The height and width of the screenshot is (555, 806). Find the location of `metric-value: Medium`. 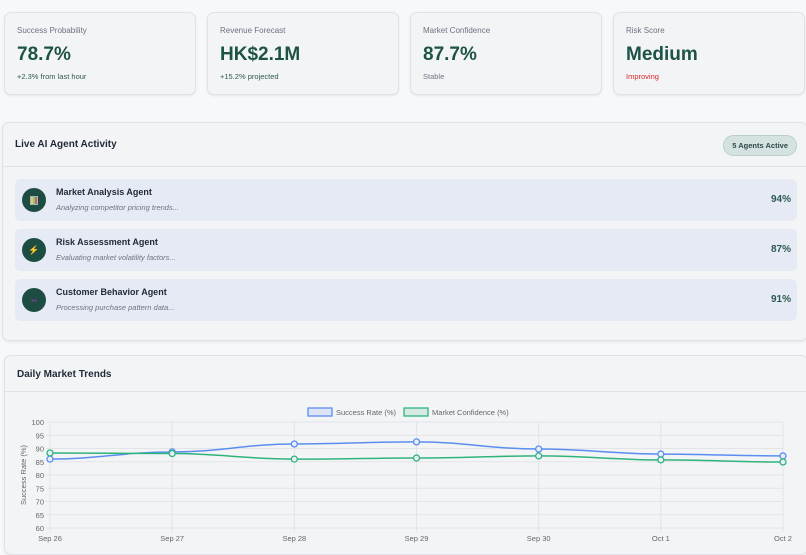

metric-value: Medium is located at coordinates (662, 54).